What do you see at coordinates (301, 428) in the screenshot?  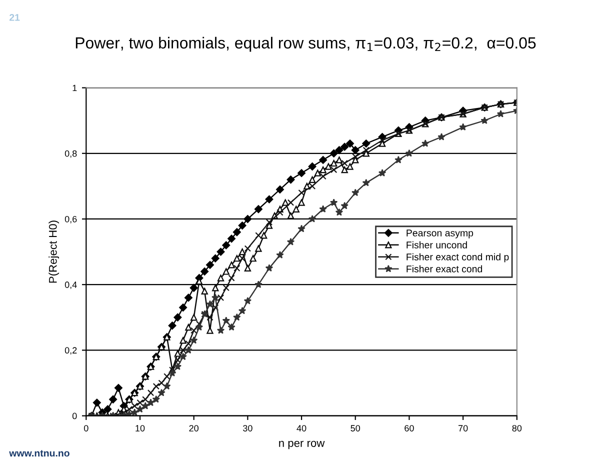 I see `x-tick-label: 40` at bounding box center [301, 428].